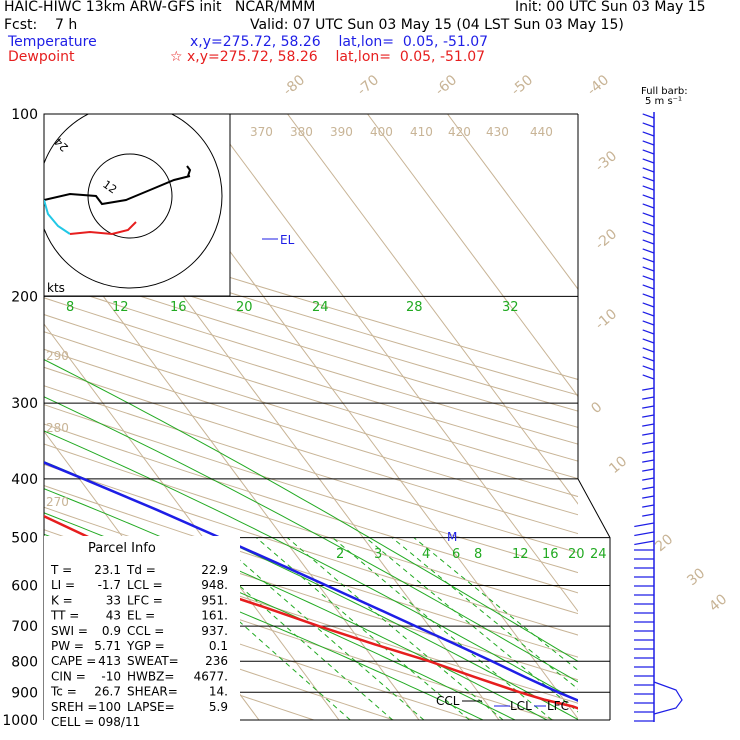 Image resolution: width=740 pixels, height=740 pixels. I want to click on isotherm-label: -30, so click(606, 161).